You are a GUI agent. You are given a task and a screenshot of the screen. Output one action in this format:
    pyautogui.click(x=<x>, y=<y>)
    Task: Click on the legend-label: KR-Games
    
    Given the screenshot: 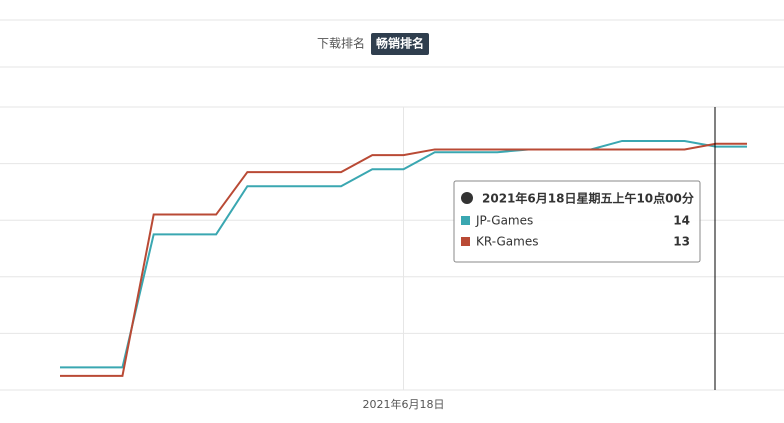 What is the action you would take?
    pyautogui.click(x=507, y=242)
    